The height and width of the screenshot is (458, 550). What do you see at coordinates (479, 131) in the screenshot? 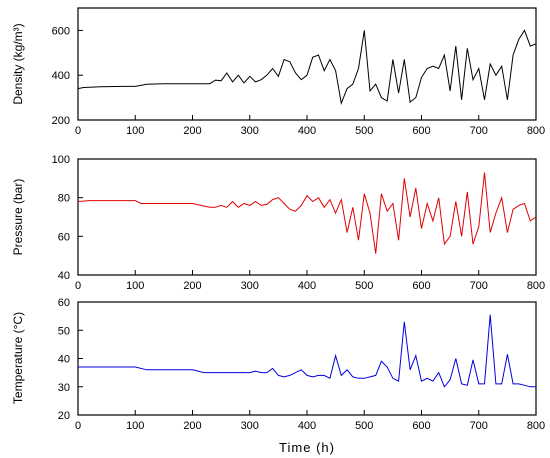
I see `density-x-tick-label: 700` at bounding box center [479, 131].